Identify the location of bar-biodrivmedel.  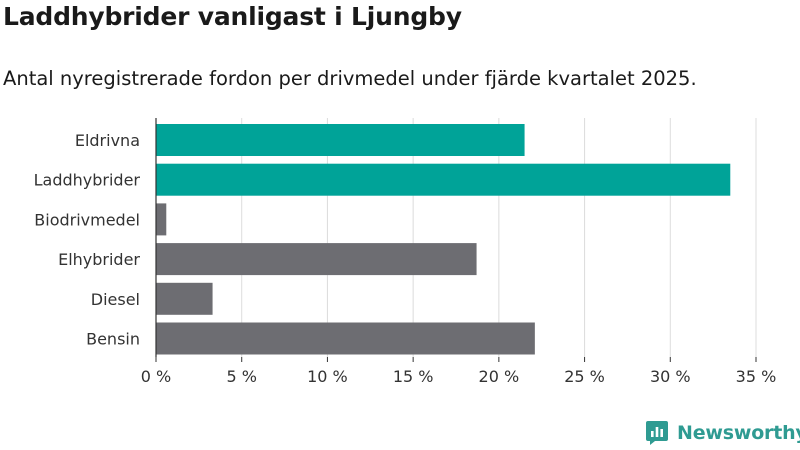
(161, 219).